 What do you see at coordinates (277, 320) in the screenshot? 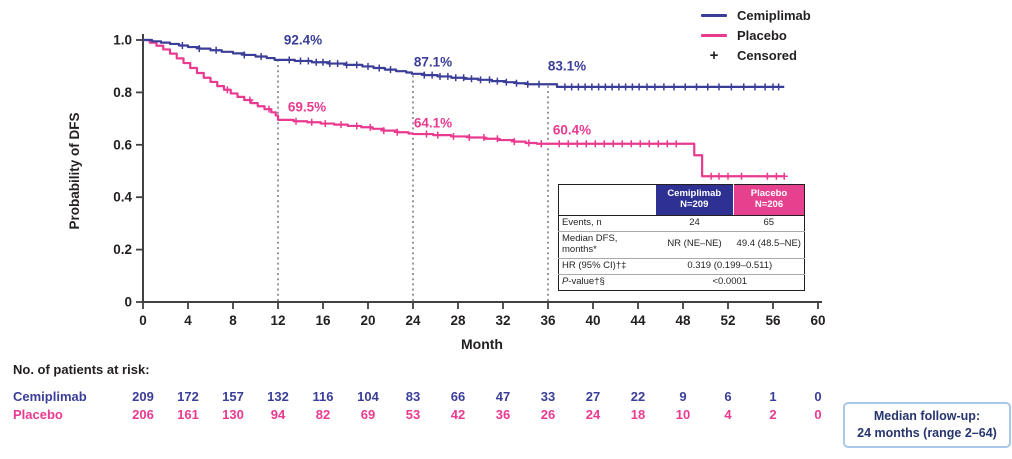
I see `x-tick-label: 12` at bounding box center [277, 320].